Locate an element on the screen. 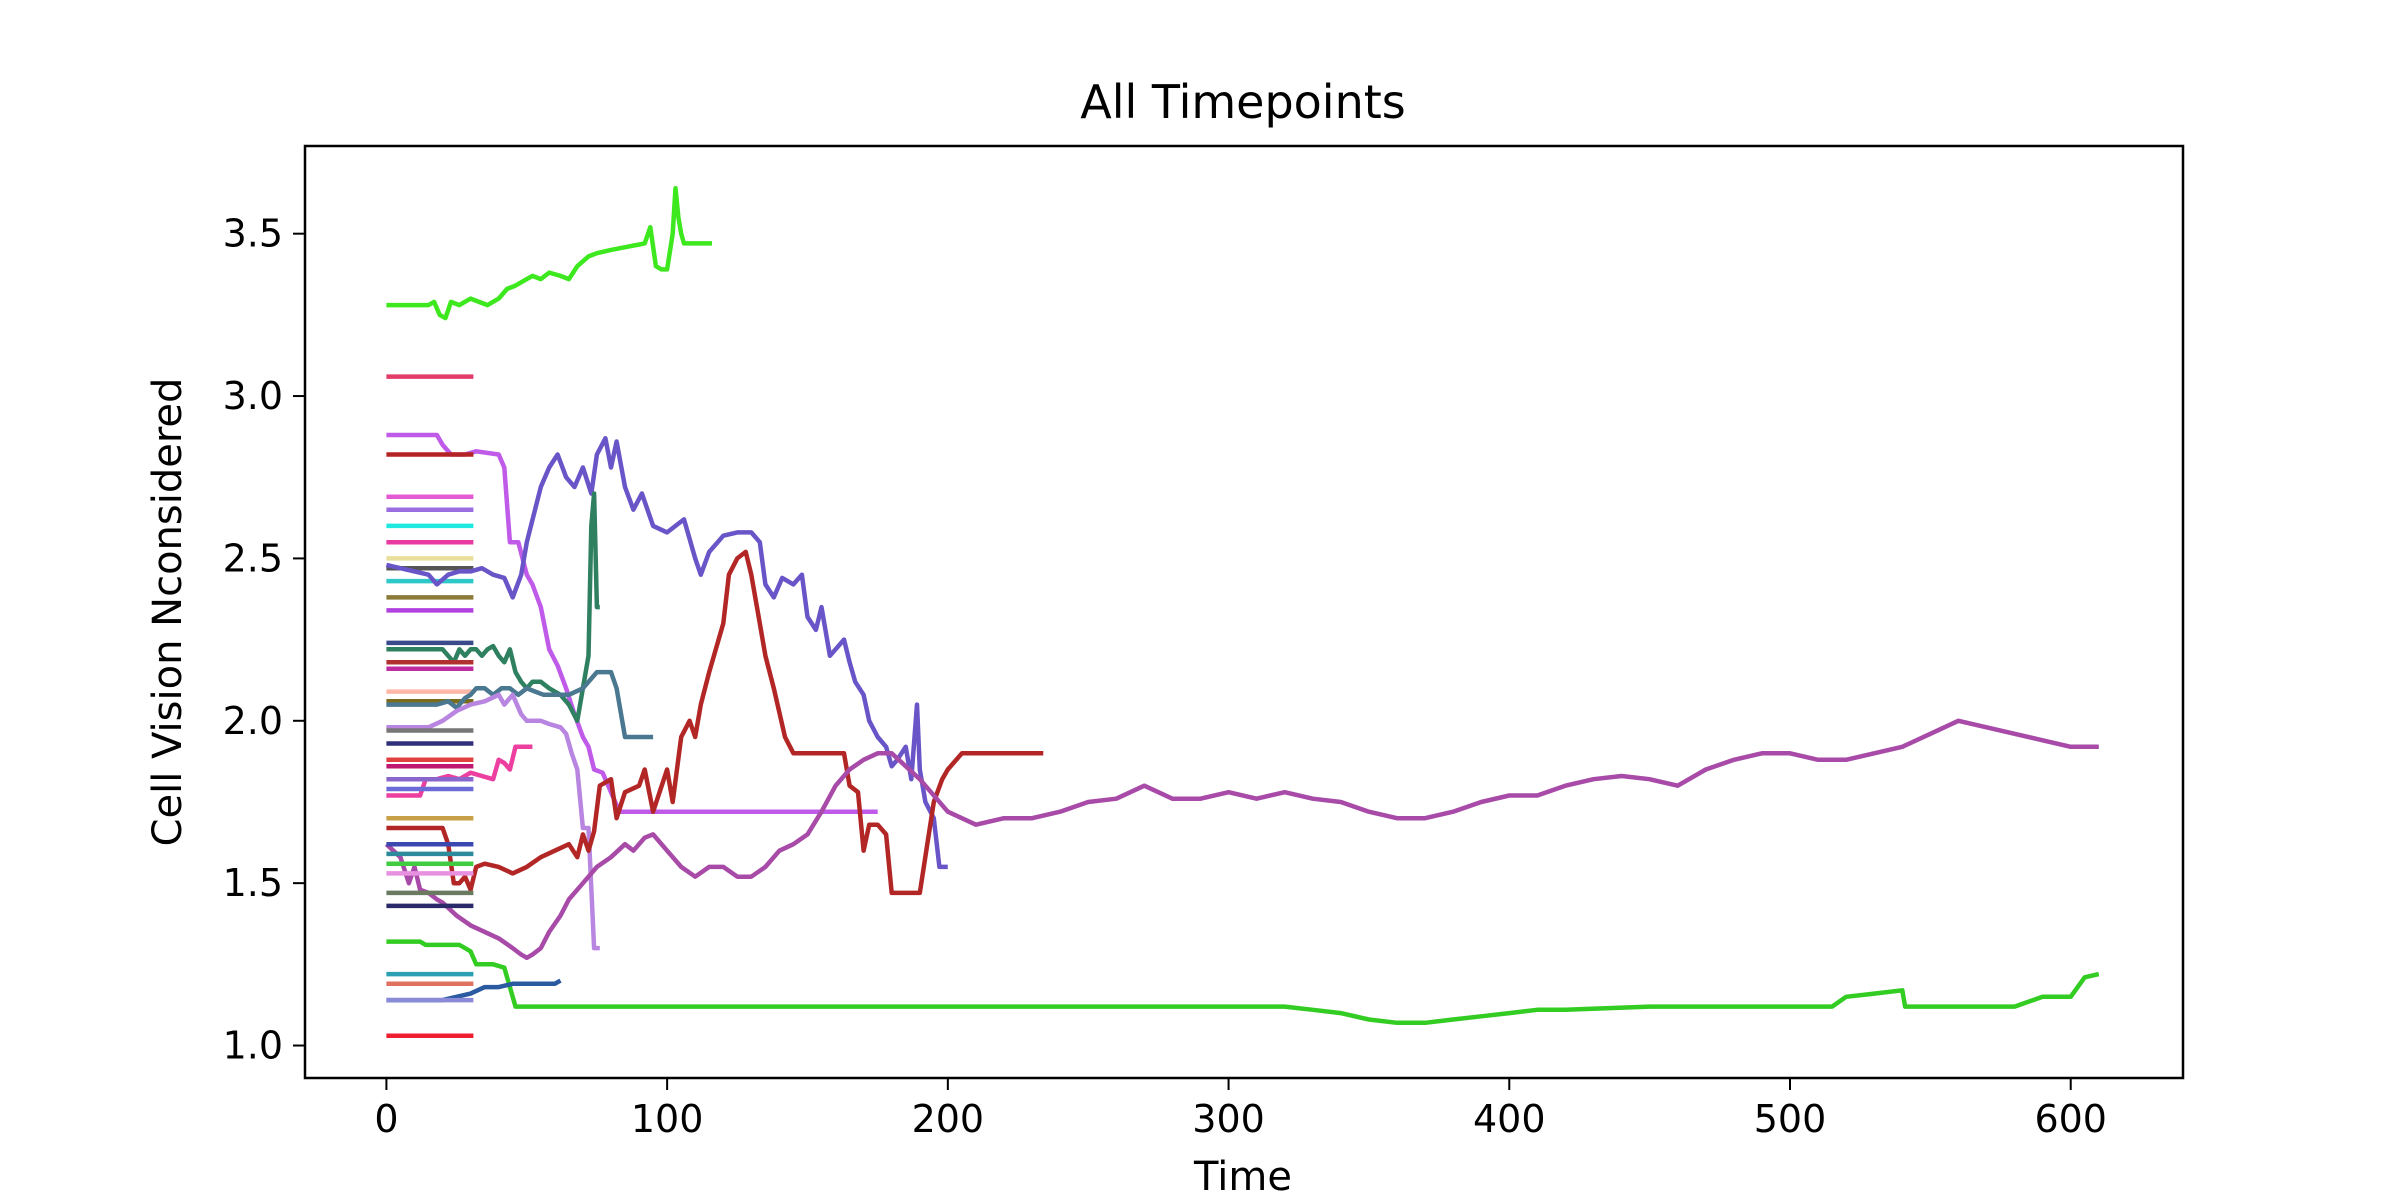  y-tick-label: 3.5 is located at coordinates (253, 234).